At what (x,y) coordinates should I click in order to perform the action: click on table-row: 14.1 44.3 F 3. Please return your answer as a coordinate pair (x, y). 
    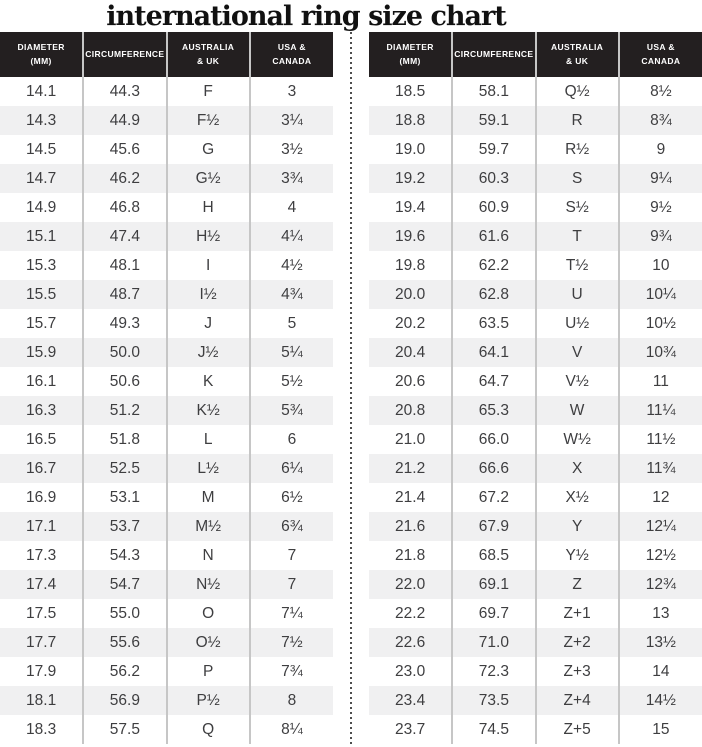
    Looking at the image, I should click on (166, 91).